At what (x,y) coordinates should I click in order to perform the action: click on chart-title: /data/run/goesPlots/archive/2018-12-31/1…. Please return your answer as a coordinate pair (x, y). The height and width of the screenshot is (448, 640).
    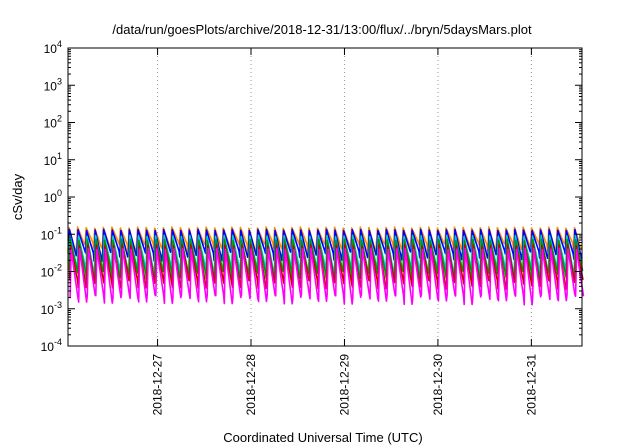
    Looking at the image, I should click on (322, 29).